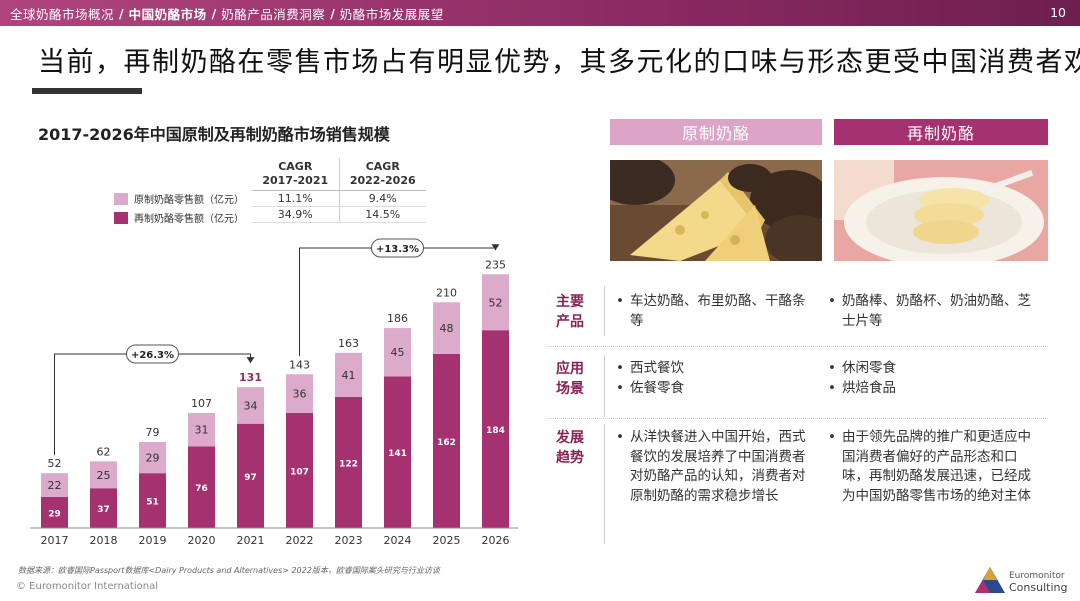 The width and height of the screenshot is (1080, 601). Describe the element at coordinates (300, 540) in the screenshot. I see `x-tick-label: 2022` at that location.